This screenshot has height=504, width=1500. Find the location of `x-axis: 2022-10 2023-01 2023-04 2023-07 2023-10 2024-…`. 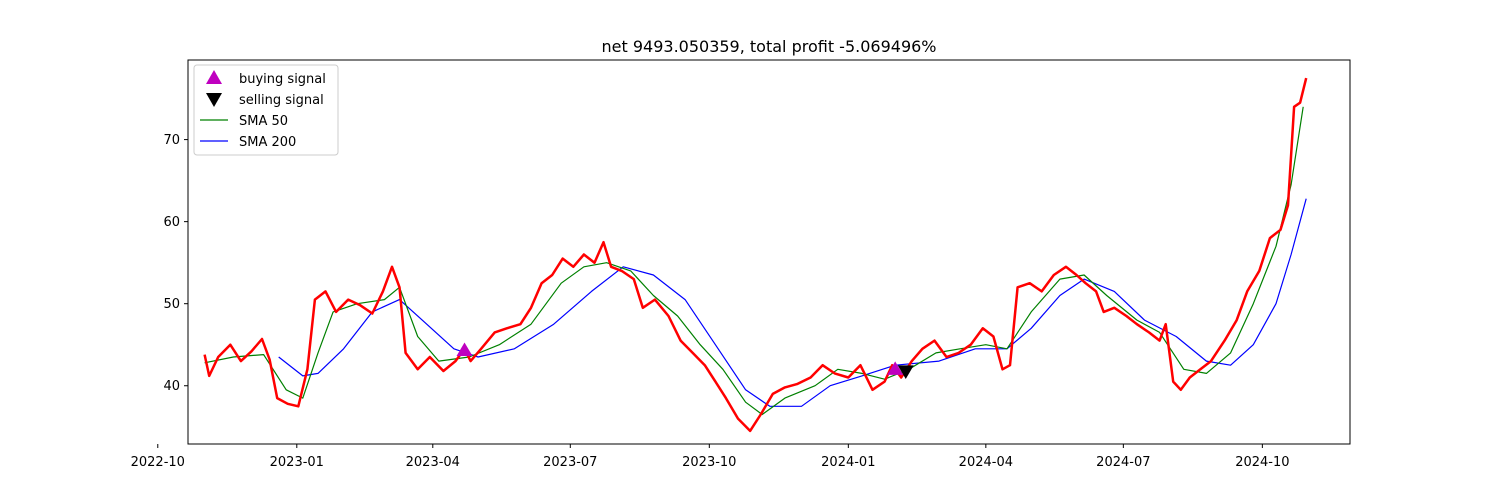

x-axis: 2022-10 2023-01 2023-04 2023-07 2023-10 2024-… is located at coordinates (710, 457).